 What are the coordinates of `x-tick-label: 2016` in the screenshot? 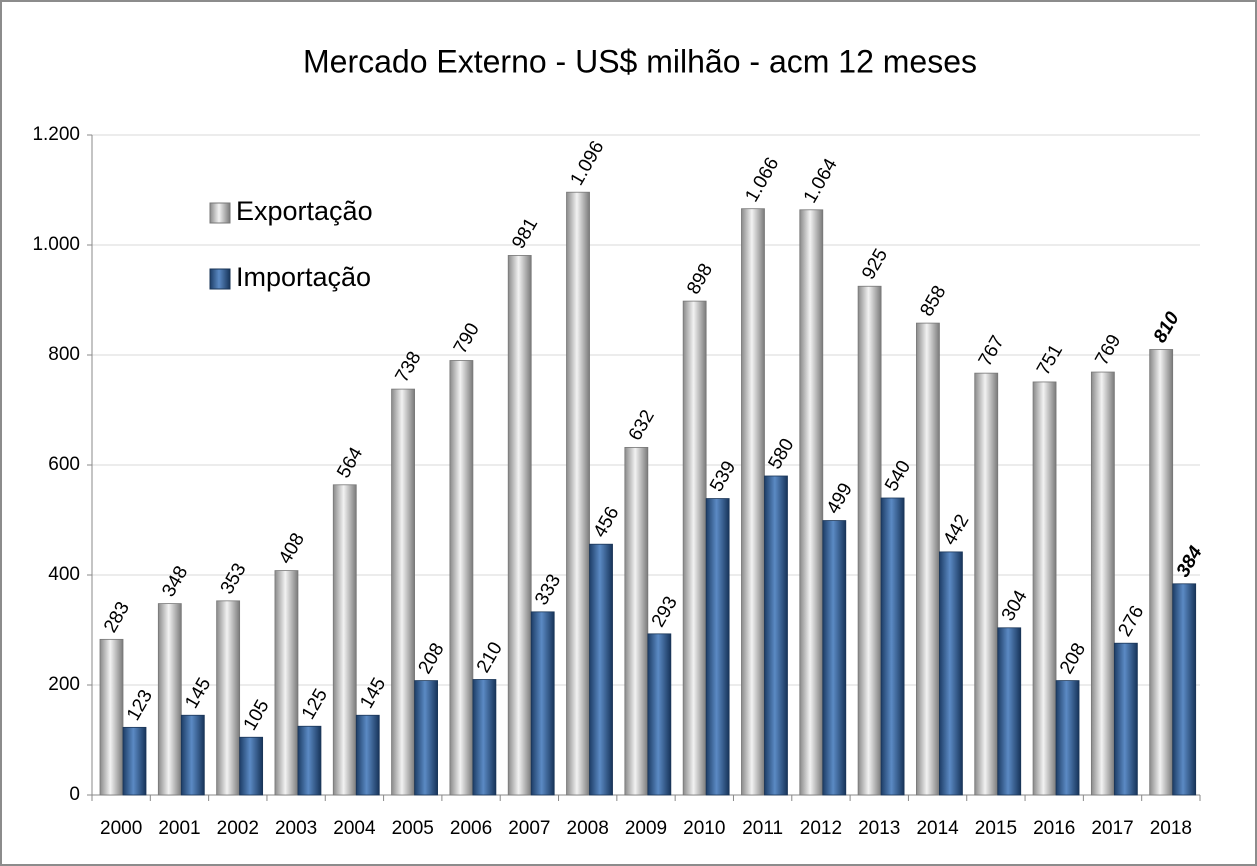 It's located at (1054, 828).